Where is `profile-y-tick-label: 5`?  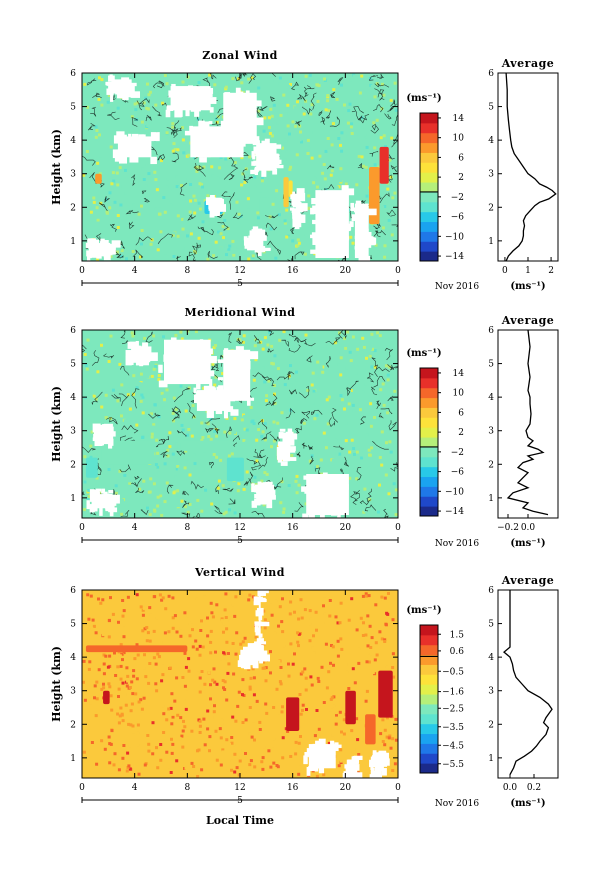
profile-y-tick-label: 5 is located at coordinates (491, 108).